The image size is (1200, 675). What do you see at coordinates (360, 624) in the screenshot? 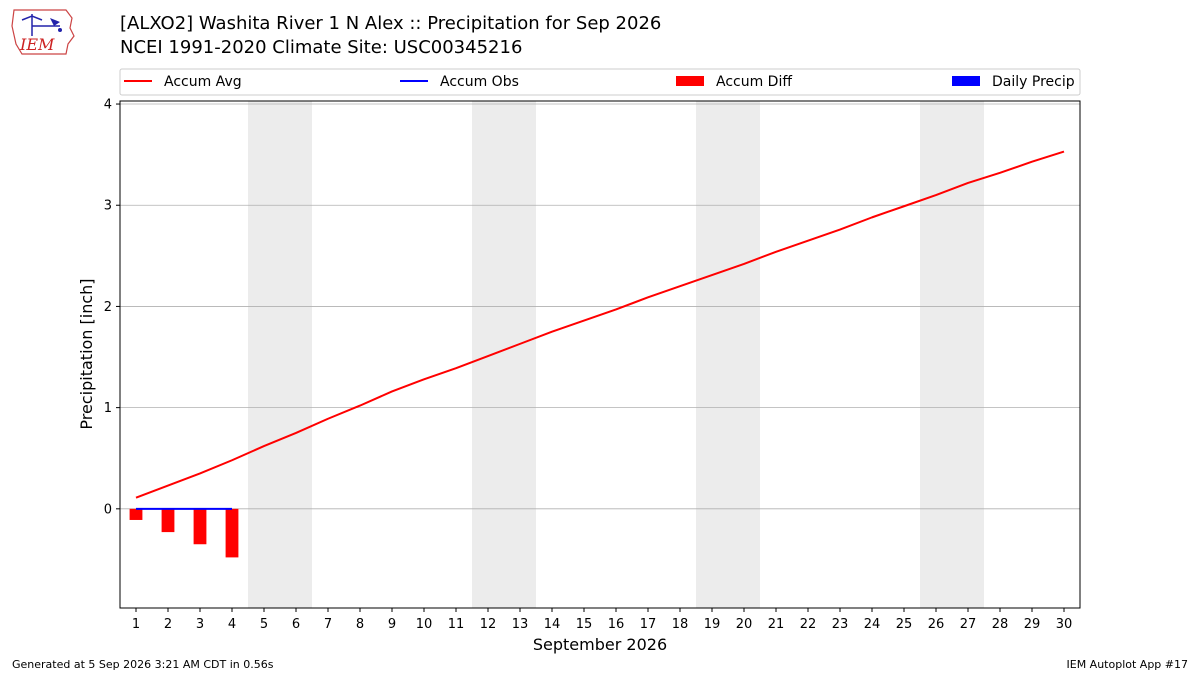
I see `x-tick-label: 8` at bounding box center [360, 624].